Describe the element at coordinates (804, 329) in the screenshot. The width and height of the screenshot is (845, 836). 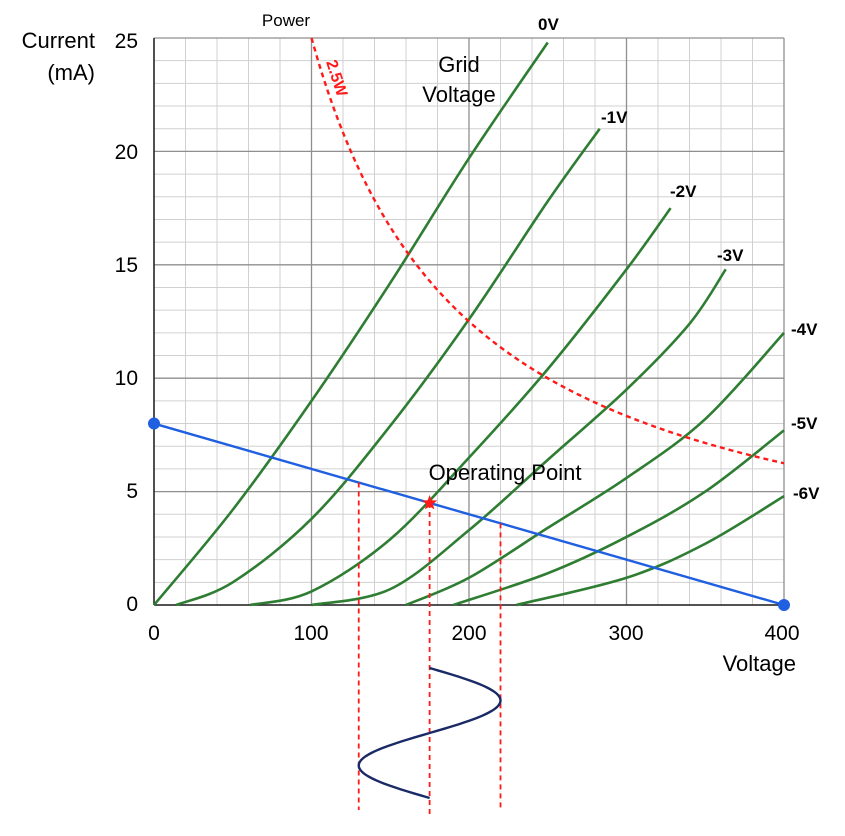
I see `series-label-4v: -4V` at that location.